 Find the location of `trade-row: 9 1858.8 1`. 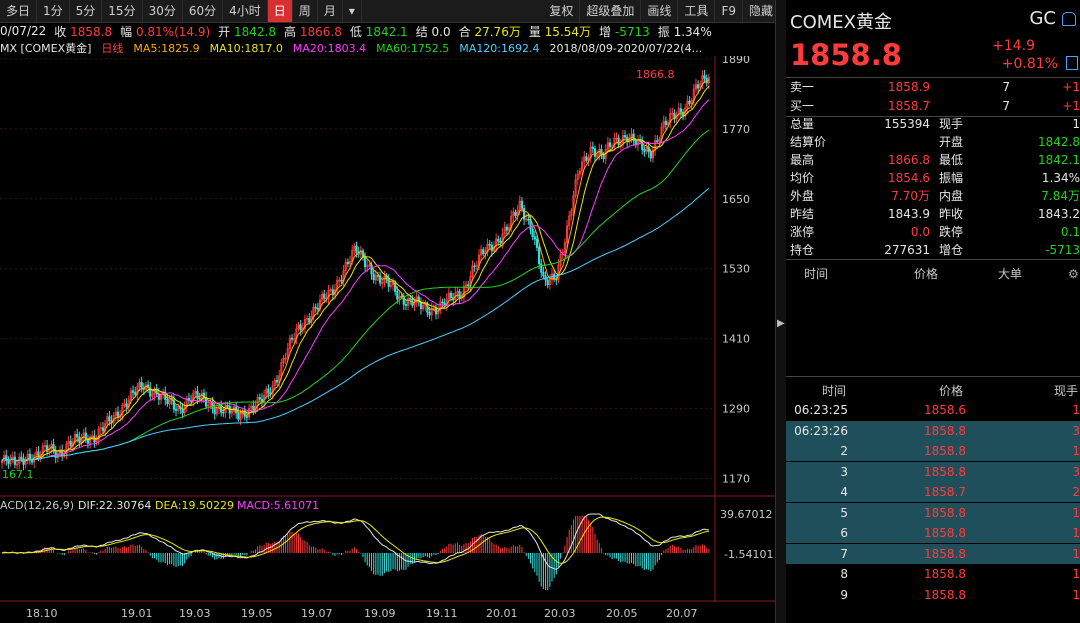

trade-row: 9 1858.8 1 is located at coordinates (960, 594).